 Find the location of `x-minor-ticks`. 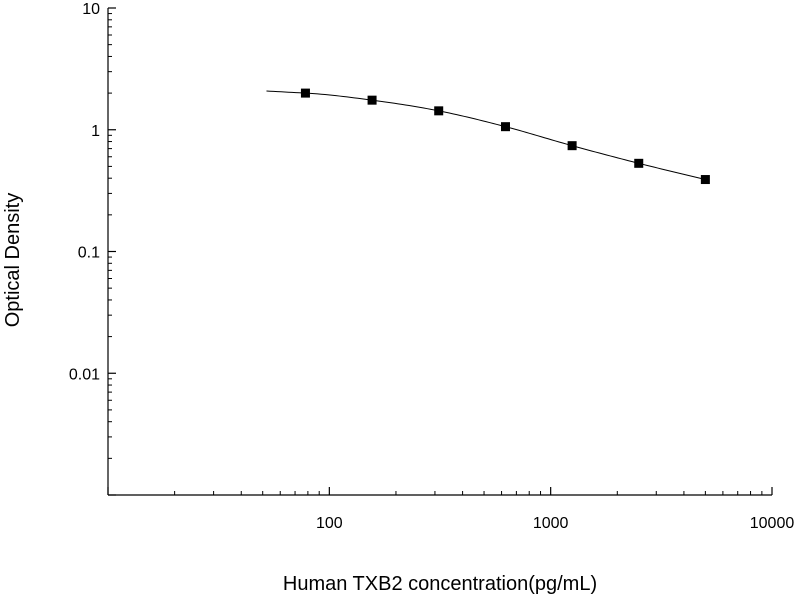

x-minor-ticks is located at coordinates (468, 493).